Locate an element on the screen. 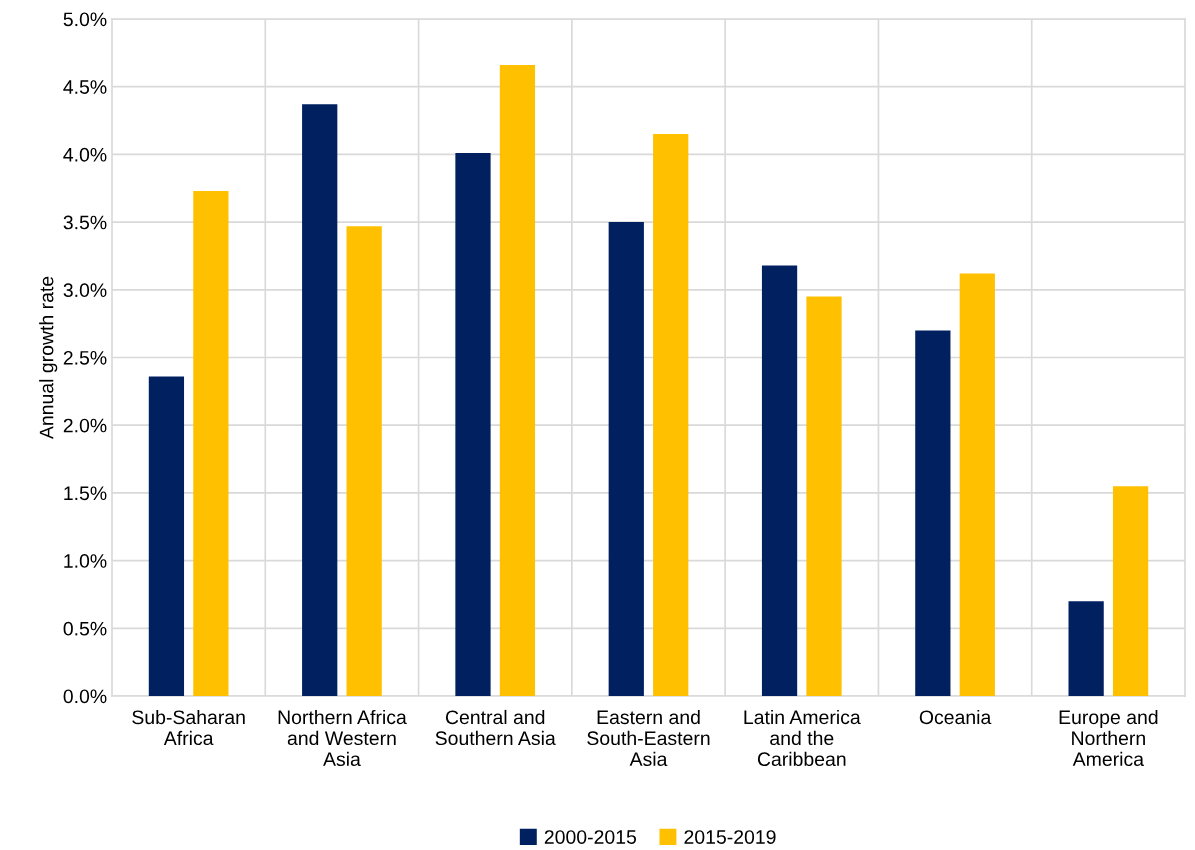 This screenshot has height=850, width=1195. y-tick-label: 2.5% is located at coordinates (85, 357).